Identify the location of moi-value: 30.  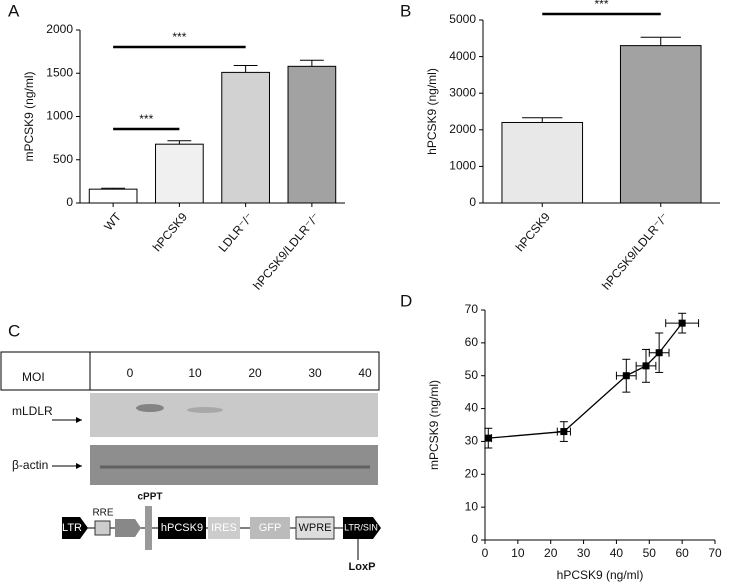
(315, 373).